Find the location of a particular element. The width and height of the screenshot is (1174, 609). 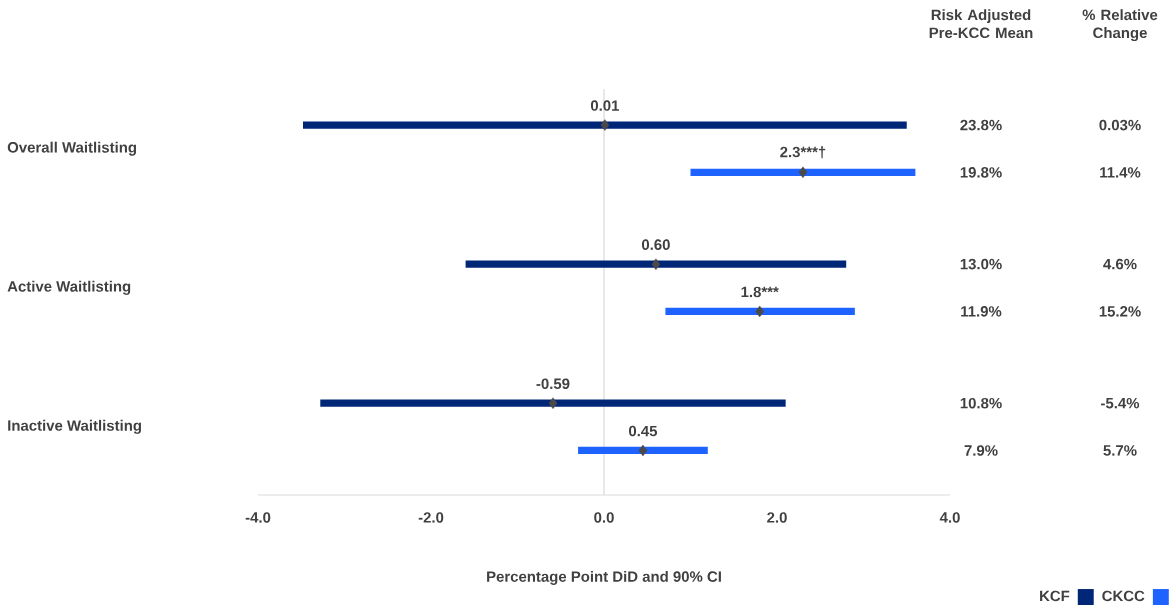

text: 11.9% is located at coordinates (981, 311).